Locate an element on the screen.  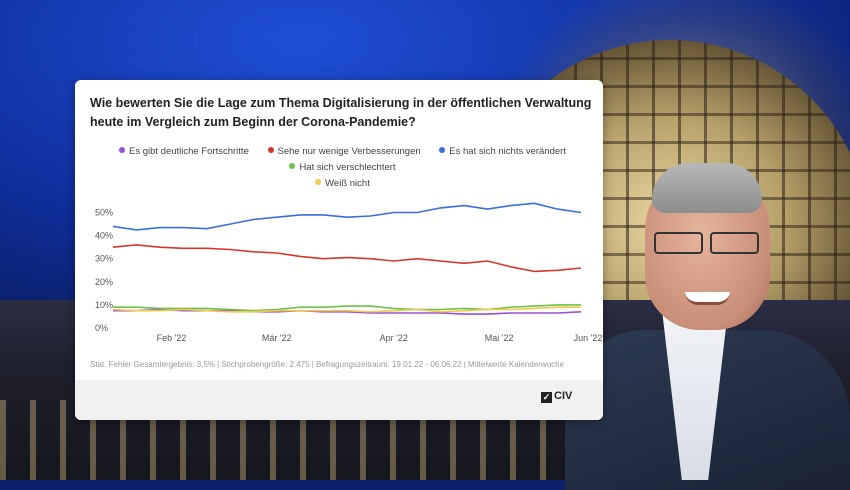
card-footer-bar is located at coordinates (339, 400).